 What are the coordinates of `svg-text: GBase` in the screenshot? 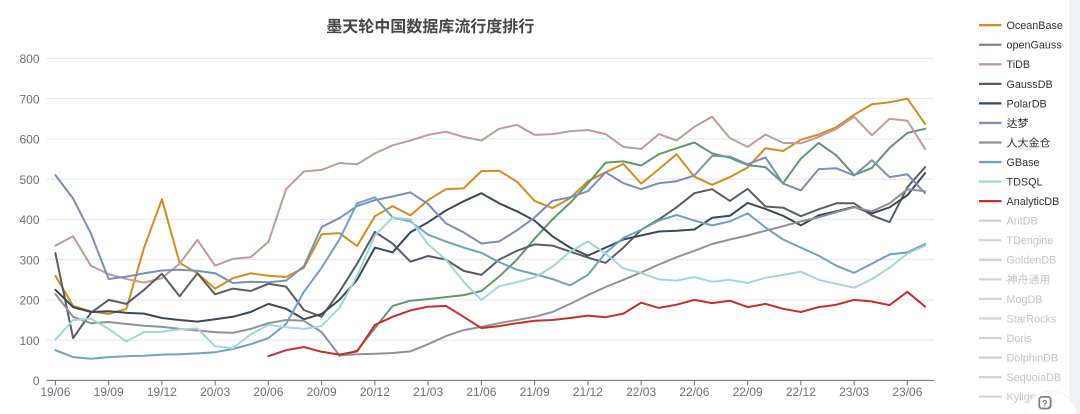 It's located at (1023, 163).